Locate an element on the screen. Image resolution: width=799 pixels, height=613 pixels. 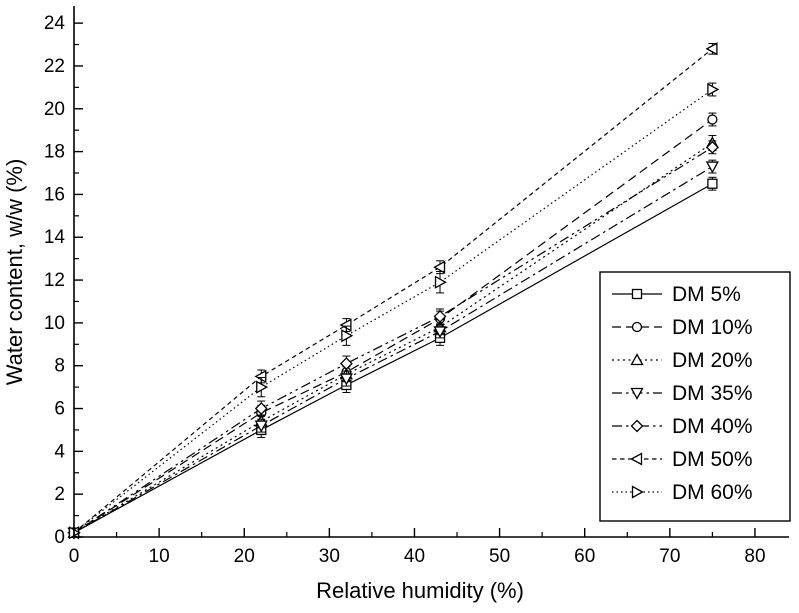
x-tick-label: 30 is located at coordinates (329, 556).